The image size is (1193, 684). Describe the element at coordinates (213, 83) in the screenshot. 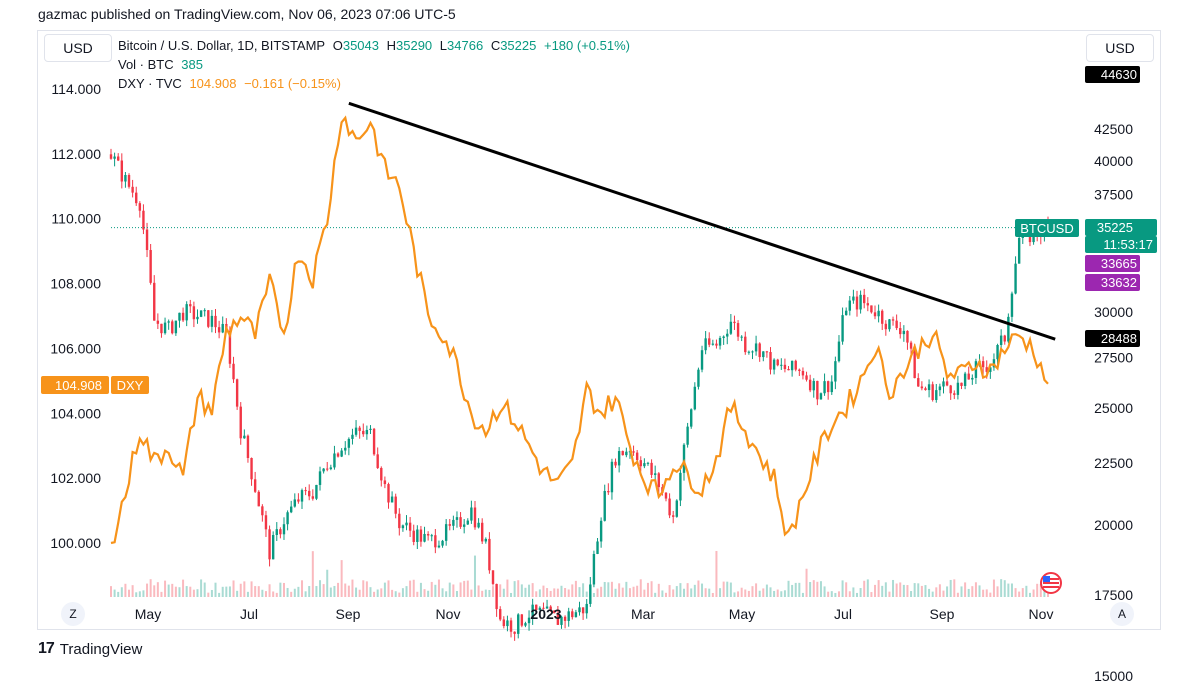

I see `legend-dxy-value: 104.908` at that location.